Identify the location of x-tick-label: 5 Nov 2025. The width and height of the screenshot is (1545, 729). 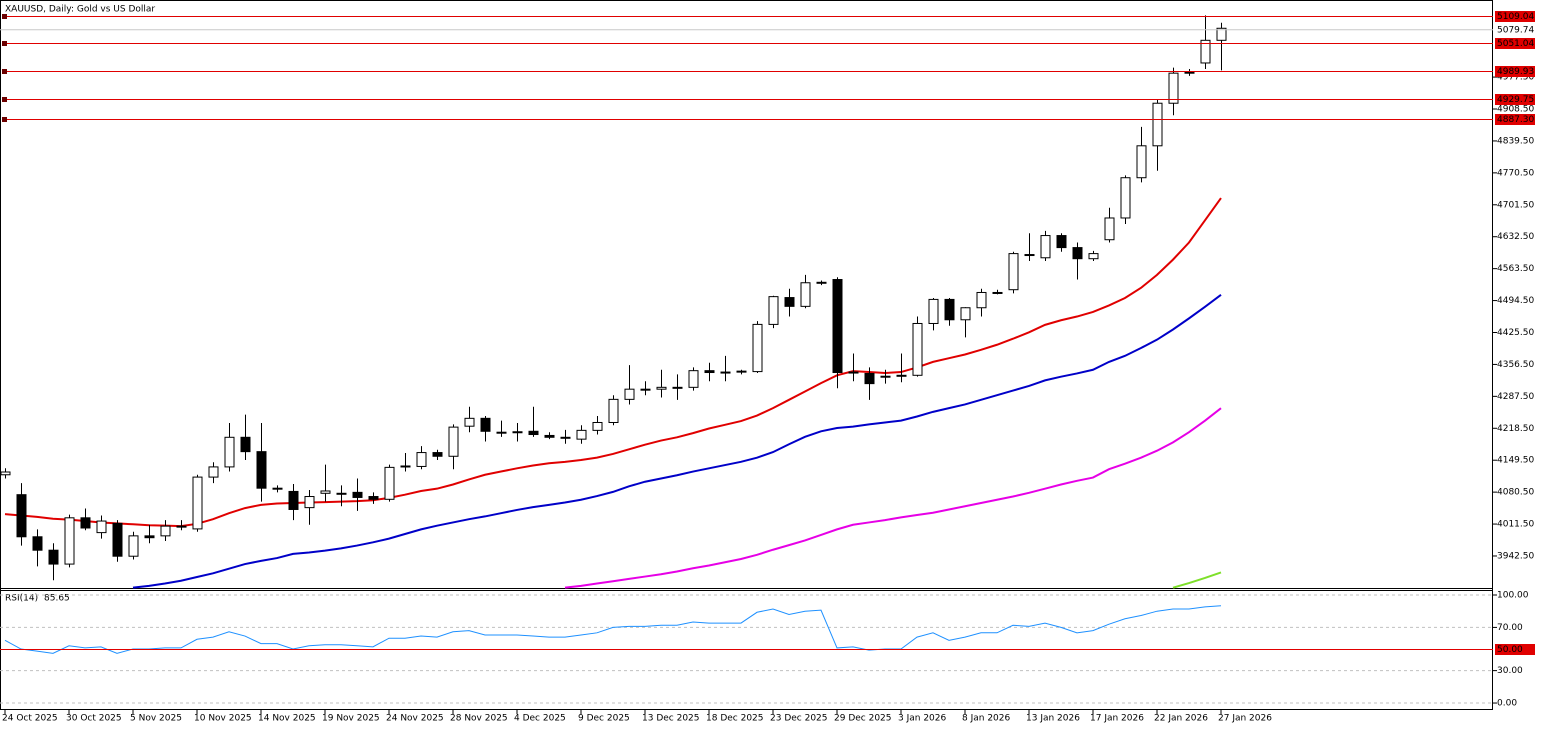
(156, 719).